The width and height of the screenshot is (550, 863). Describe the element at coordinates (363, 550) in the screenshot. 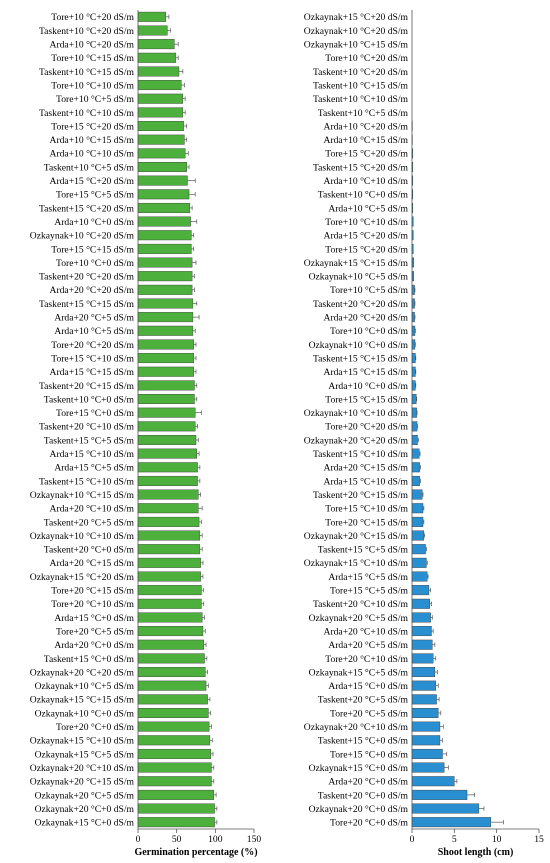

I see `shoot-length-category-label: Taskent+15 °C+5 dS/m` at that location.